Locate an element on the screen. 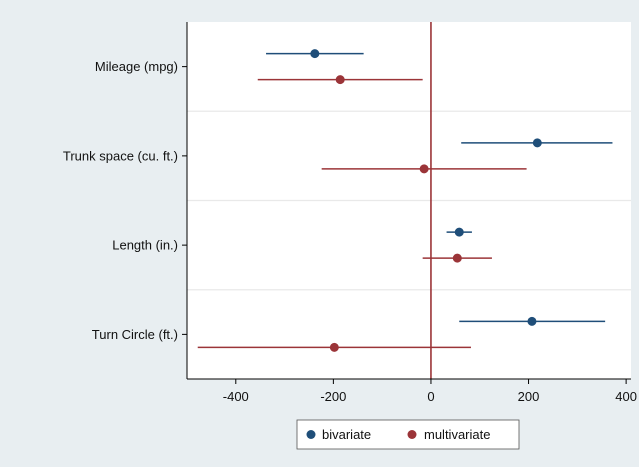 Image resolution: width=639 pixels, height=467 pixels. x-tick-label: 0 is located at coordinates (430, 396).